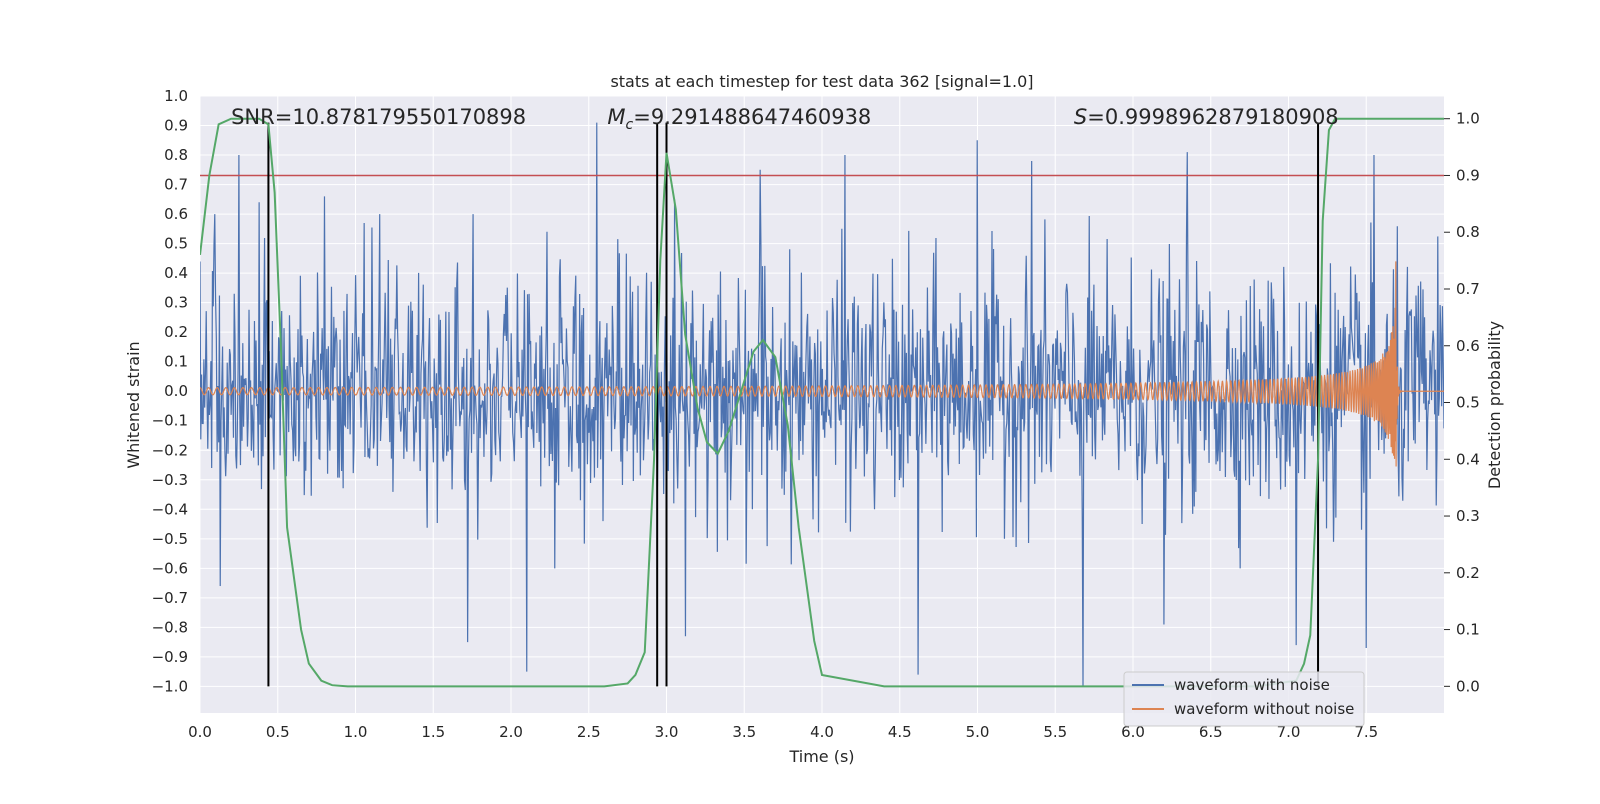 This screenshot has height=804, width=1600. I want to click on y-left-tick-label: −0.8, so click(170, 627).